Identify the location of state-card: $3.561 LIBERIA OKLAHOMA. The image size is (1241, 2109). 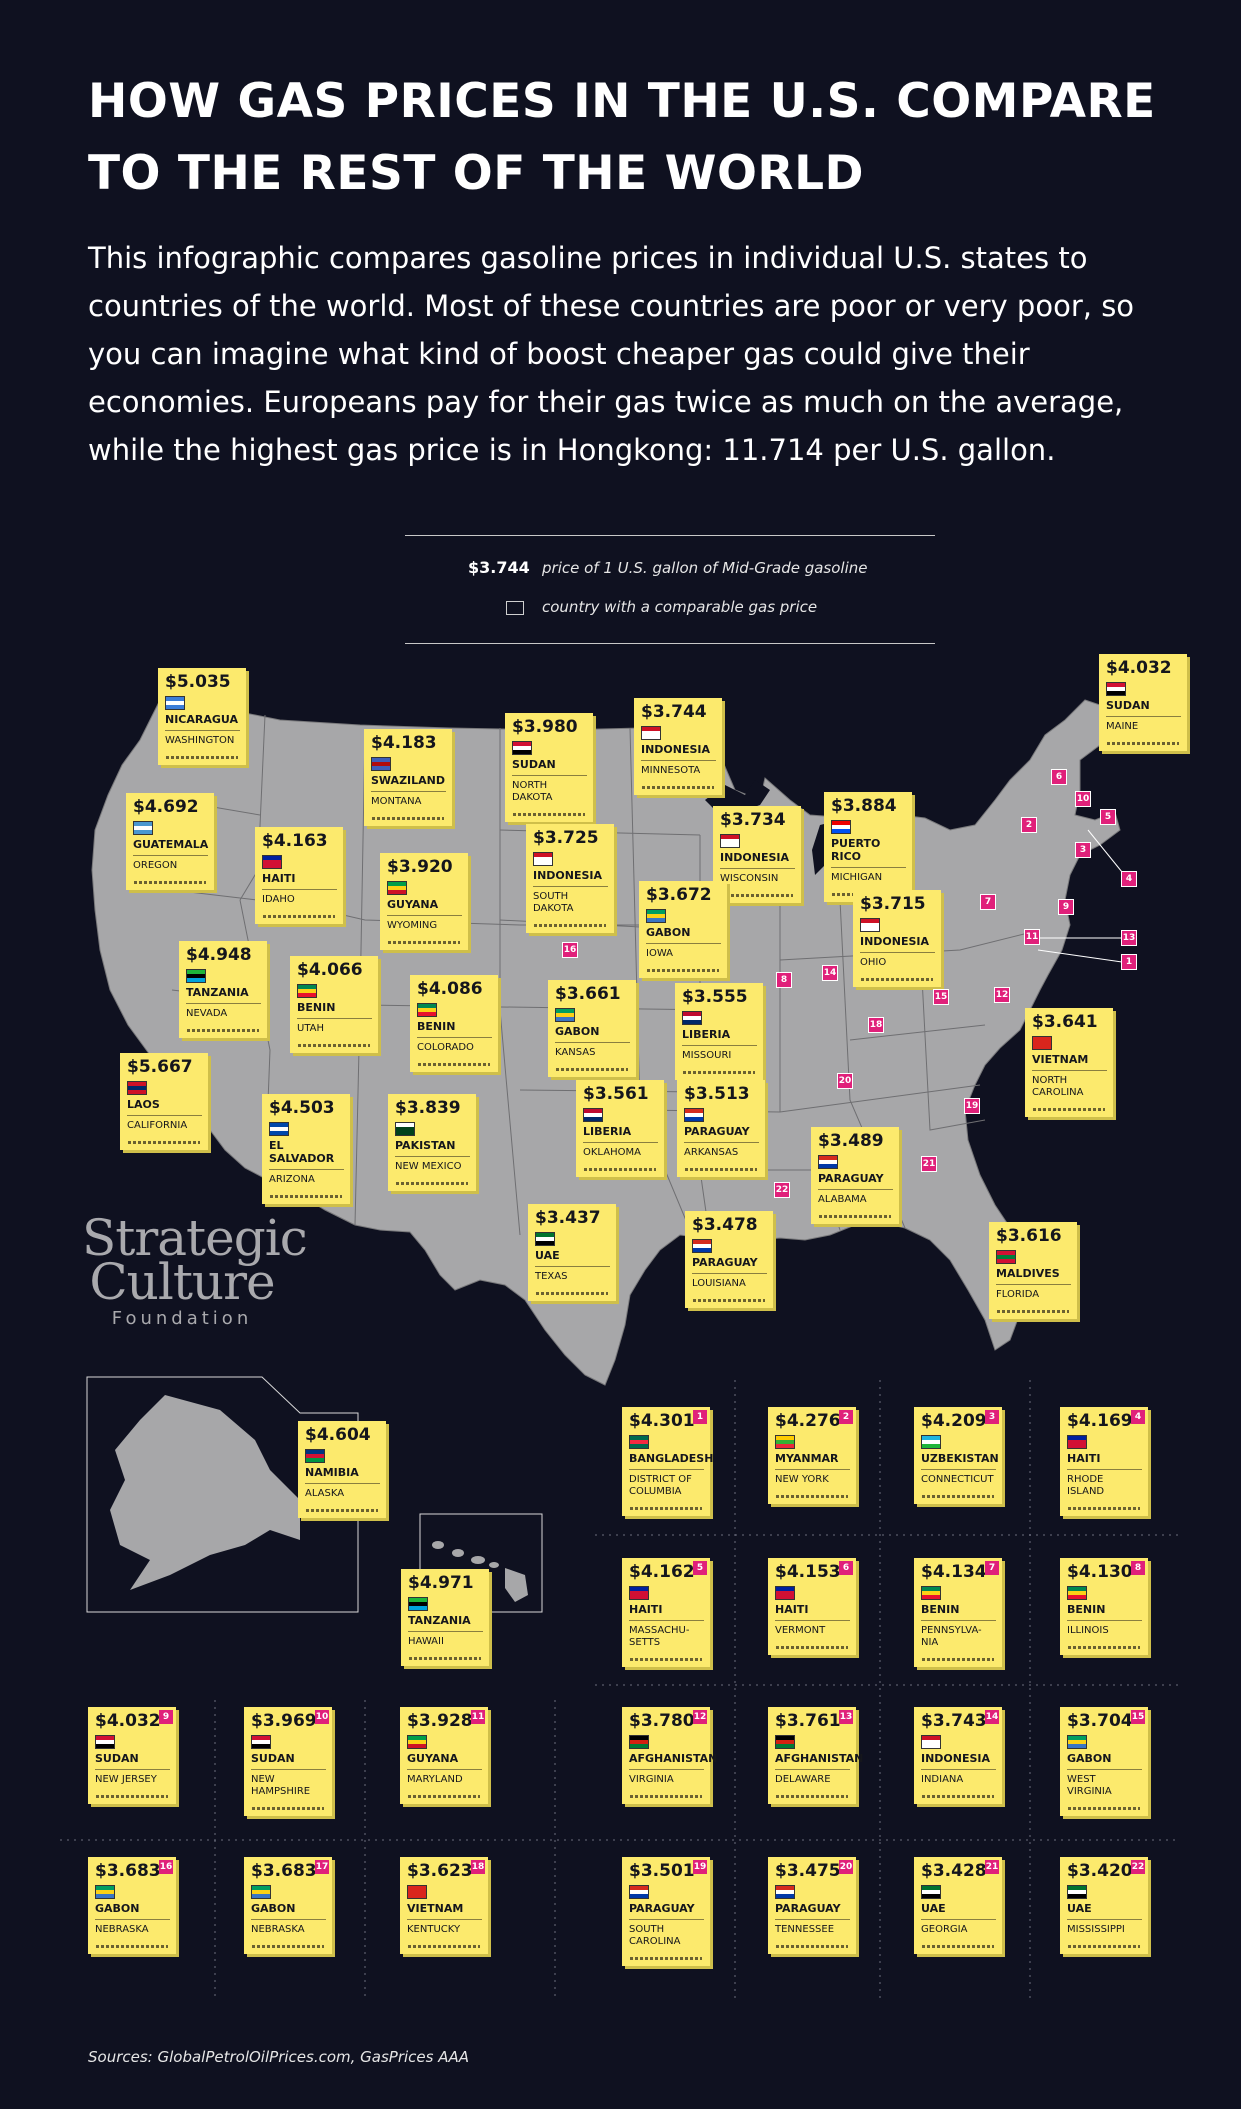
(620, 1128).